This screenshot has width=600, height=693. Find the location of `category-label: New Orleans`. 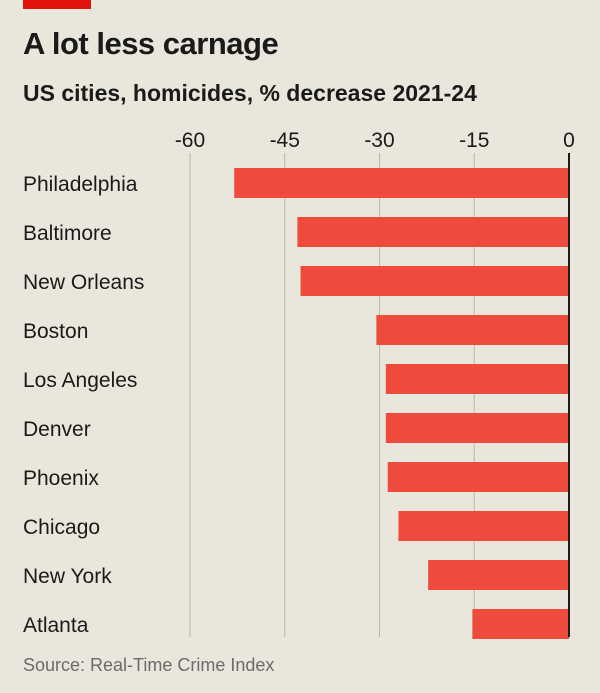

category-label: New Orleans is located at coordinates (83, 282).